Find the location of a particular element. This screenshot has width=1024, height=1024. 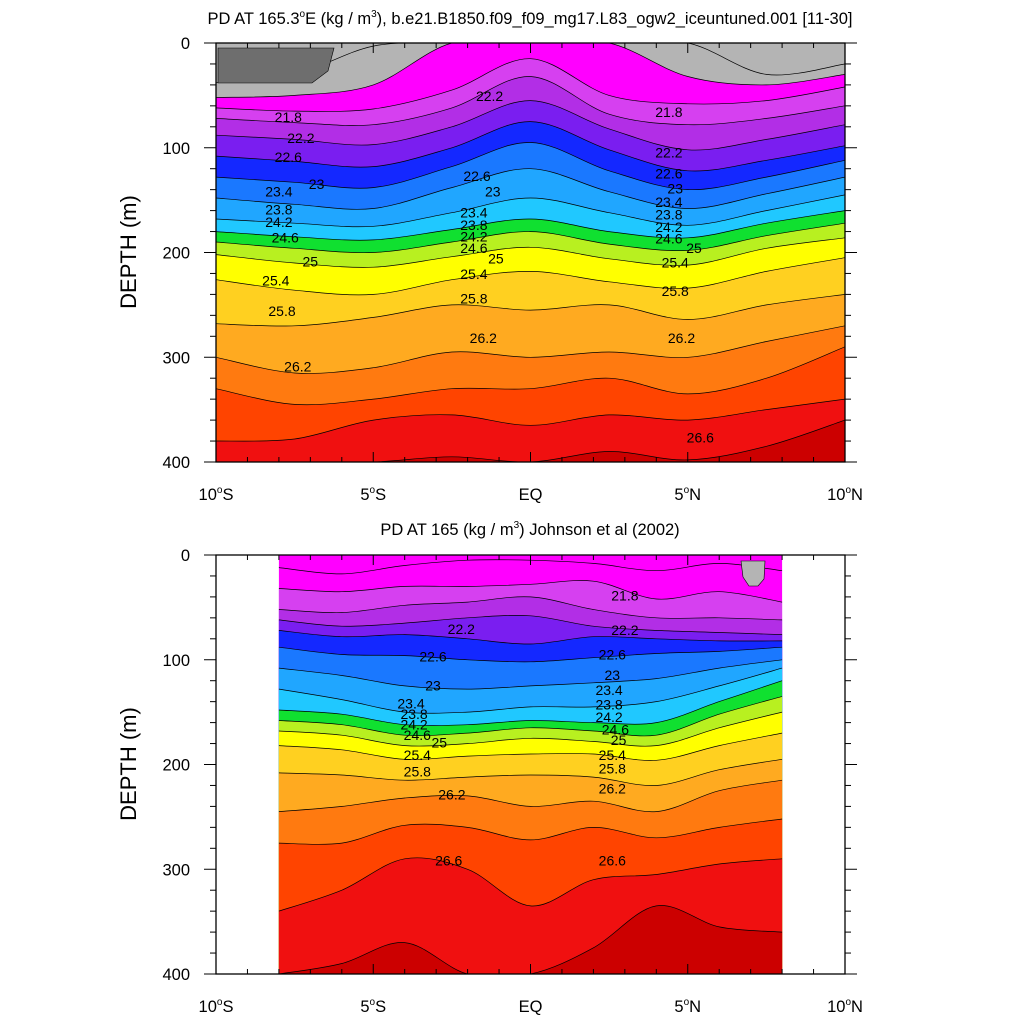

panel-title: PD AT 165 (kg / m3) Johnson et al (2002) is located at coordinates (529, 529).